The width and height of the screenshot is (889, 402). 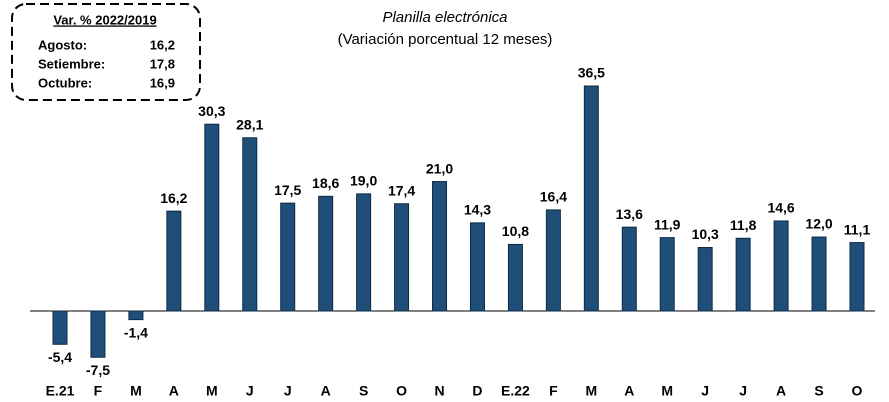 What do you see at coordinates (136, 332) in the screenshot?
I see `value-label: -1,4` at bounding box center [136, 332].